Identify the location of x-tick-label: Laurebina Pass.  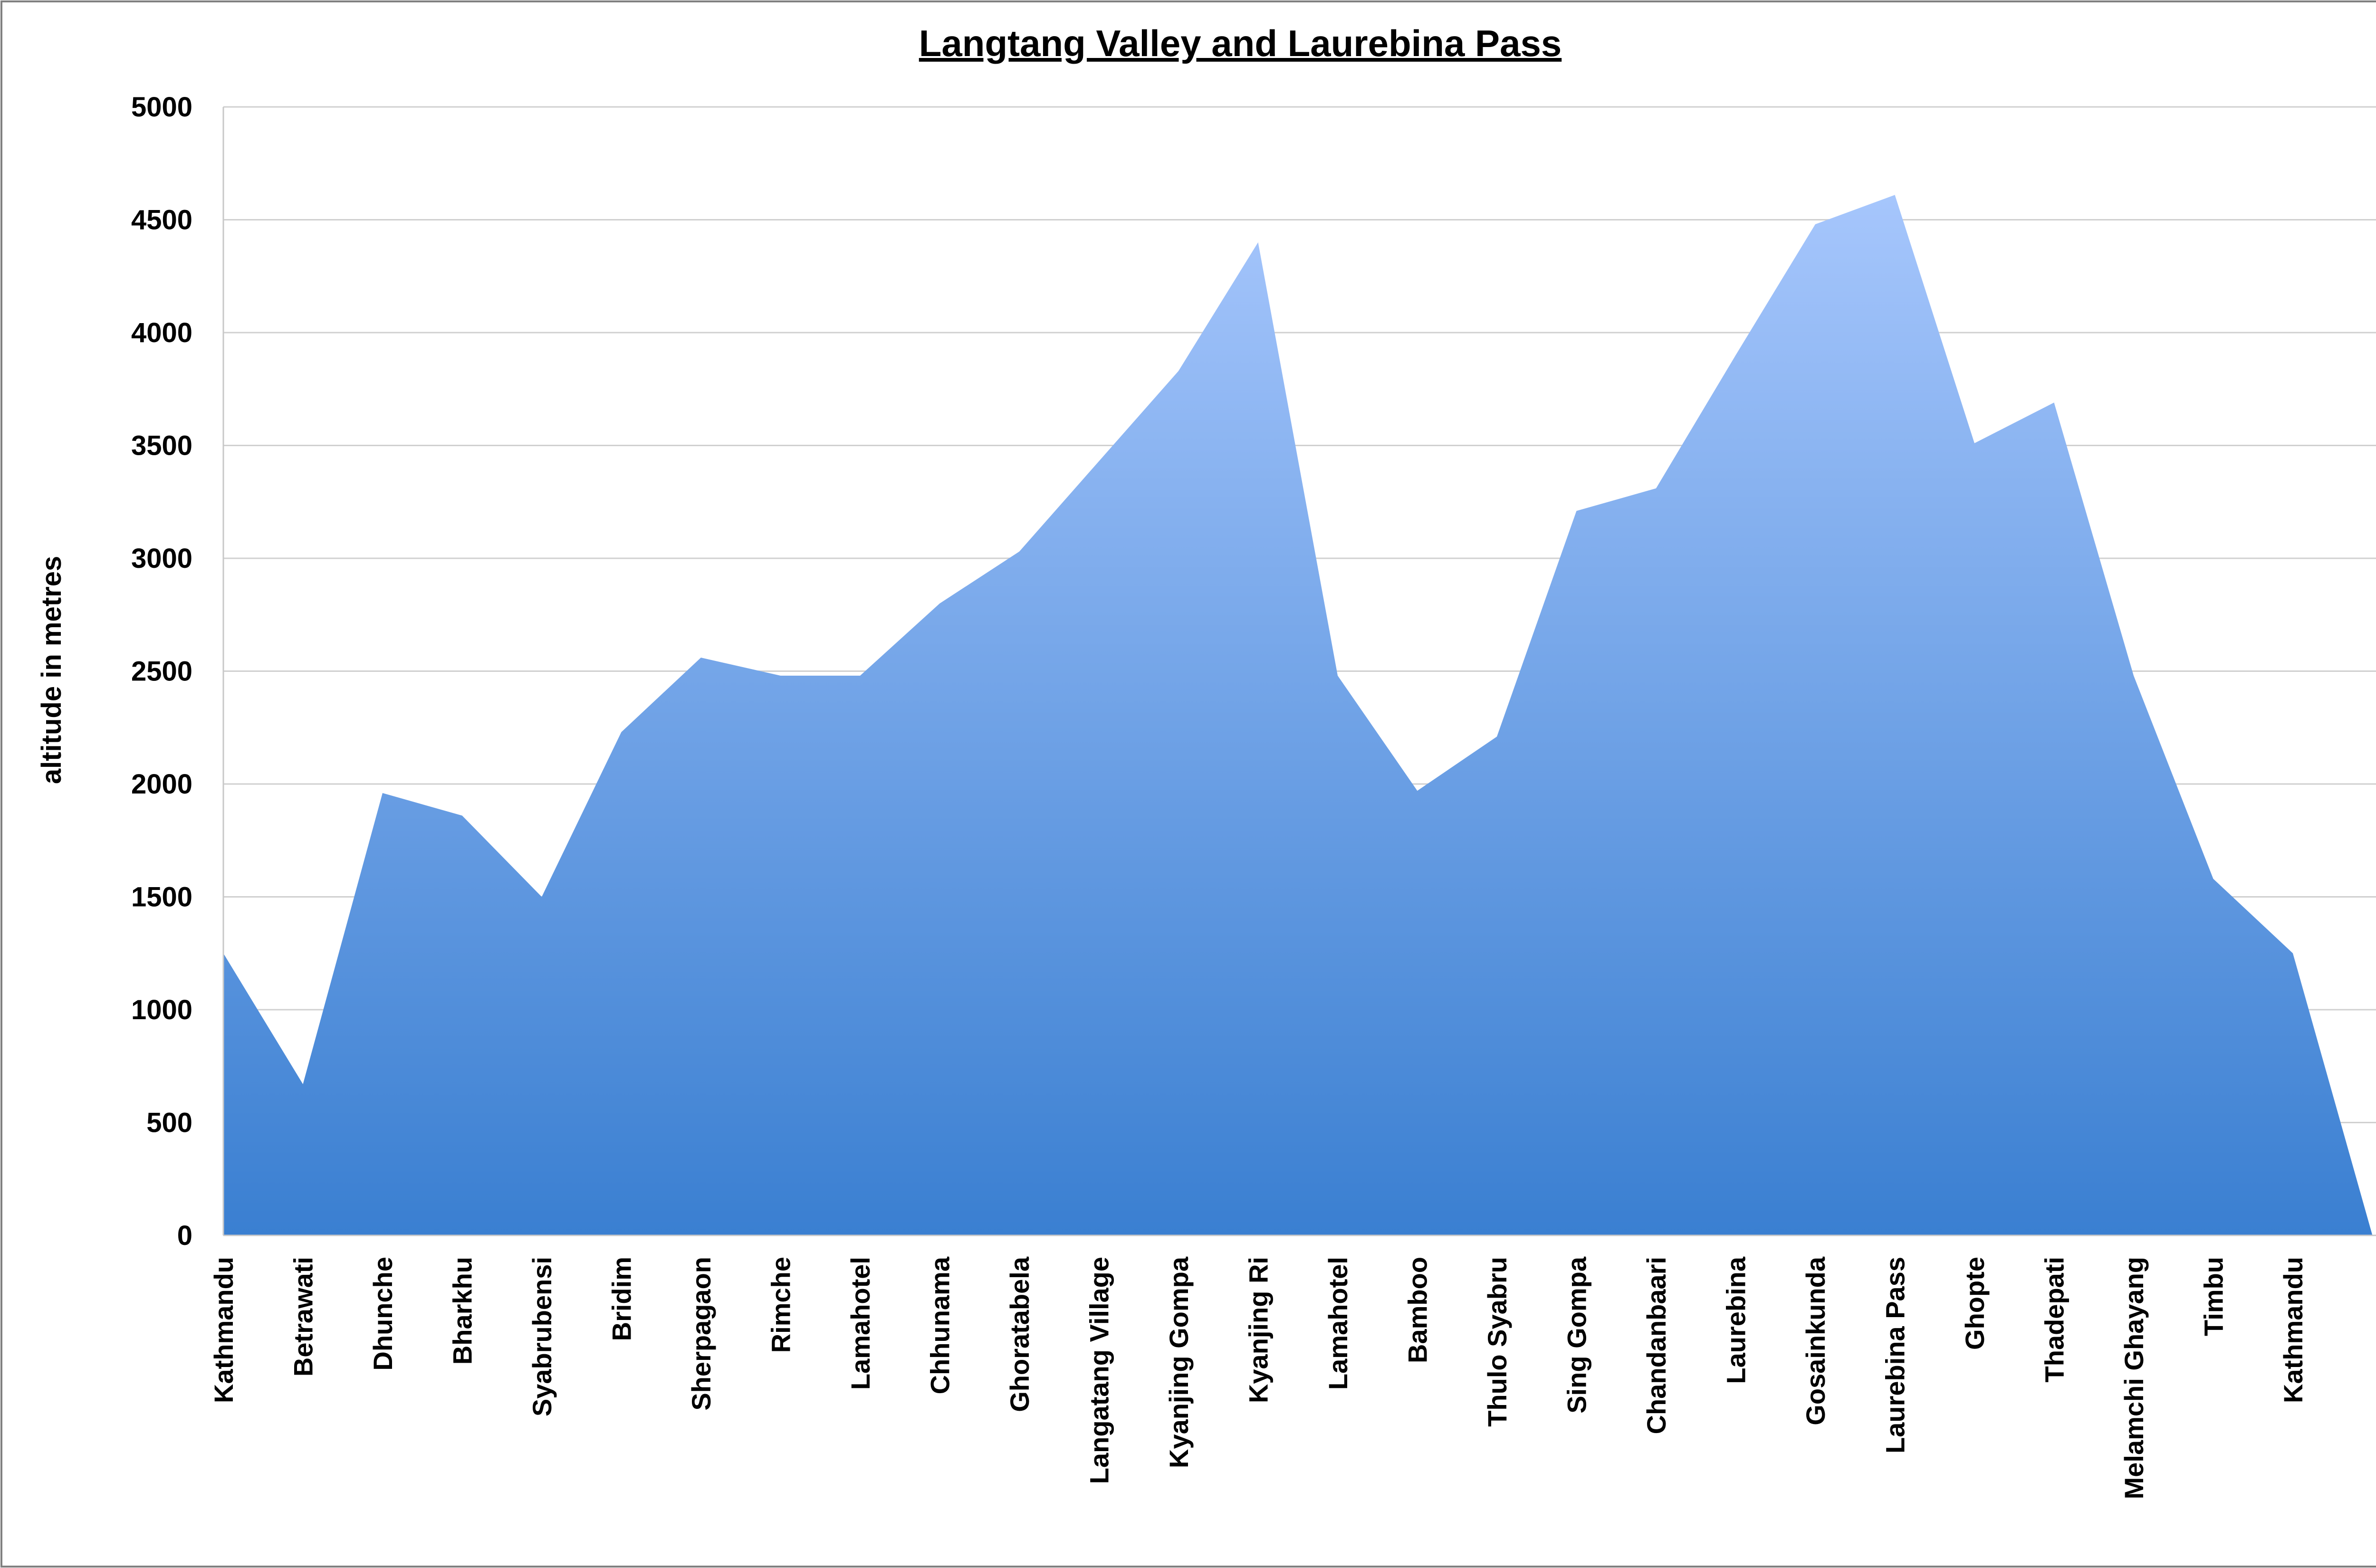
(1895, 1355).